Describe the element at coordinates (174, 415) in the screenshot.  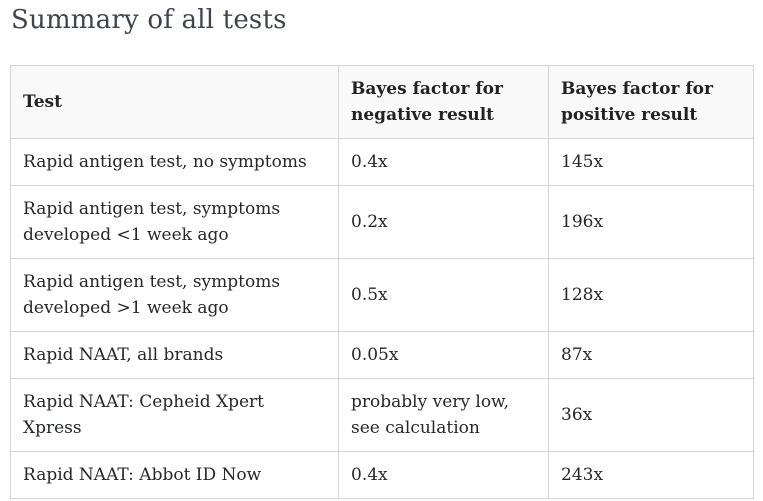
I see `cell-test-name: Rapid NAAT: Cepheid Xpert Xpress` at that location.